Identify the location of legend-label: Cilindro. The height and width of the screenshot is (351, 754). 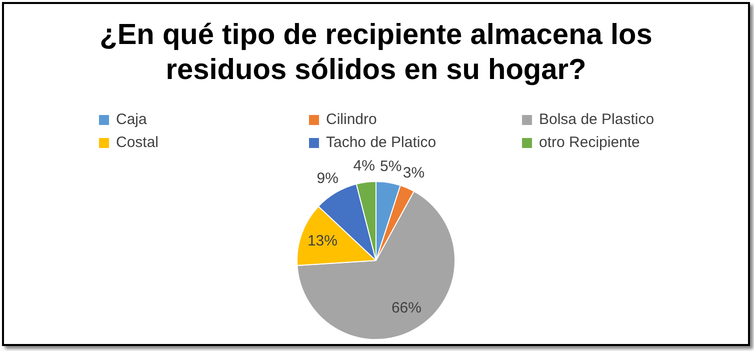
(351, 119).